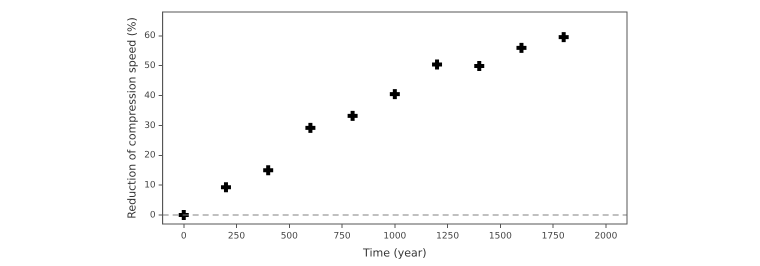  Describe the element at coordinates (150, 66) in the screenshot. I see `y-tick-label: 50` at that location.